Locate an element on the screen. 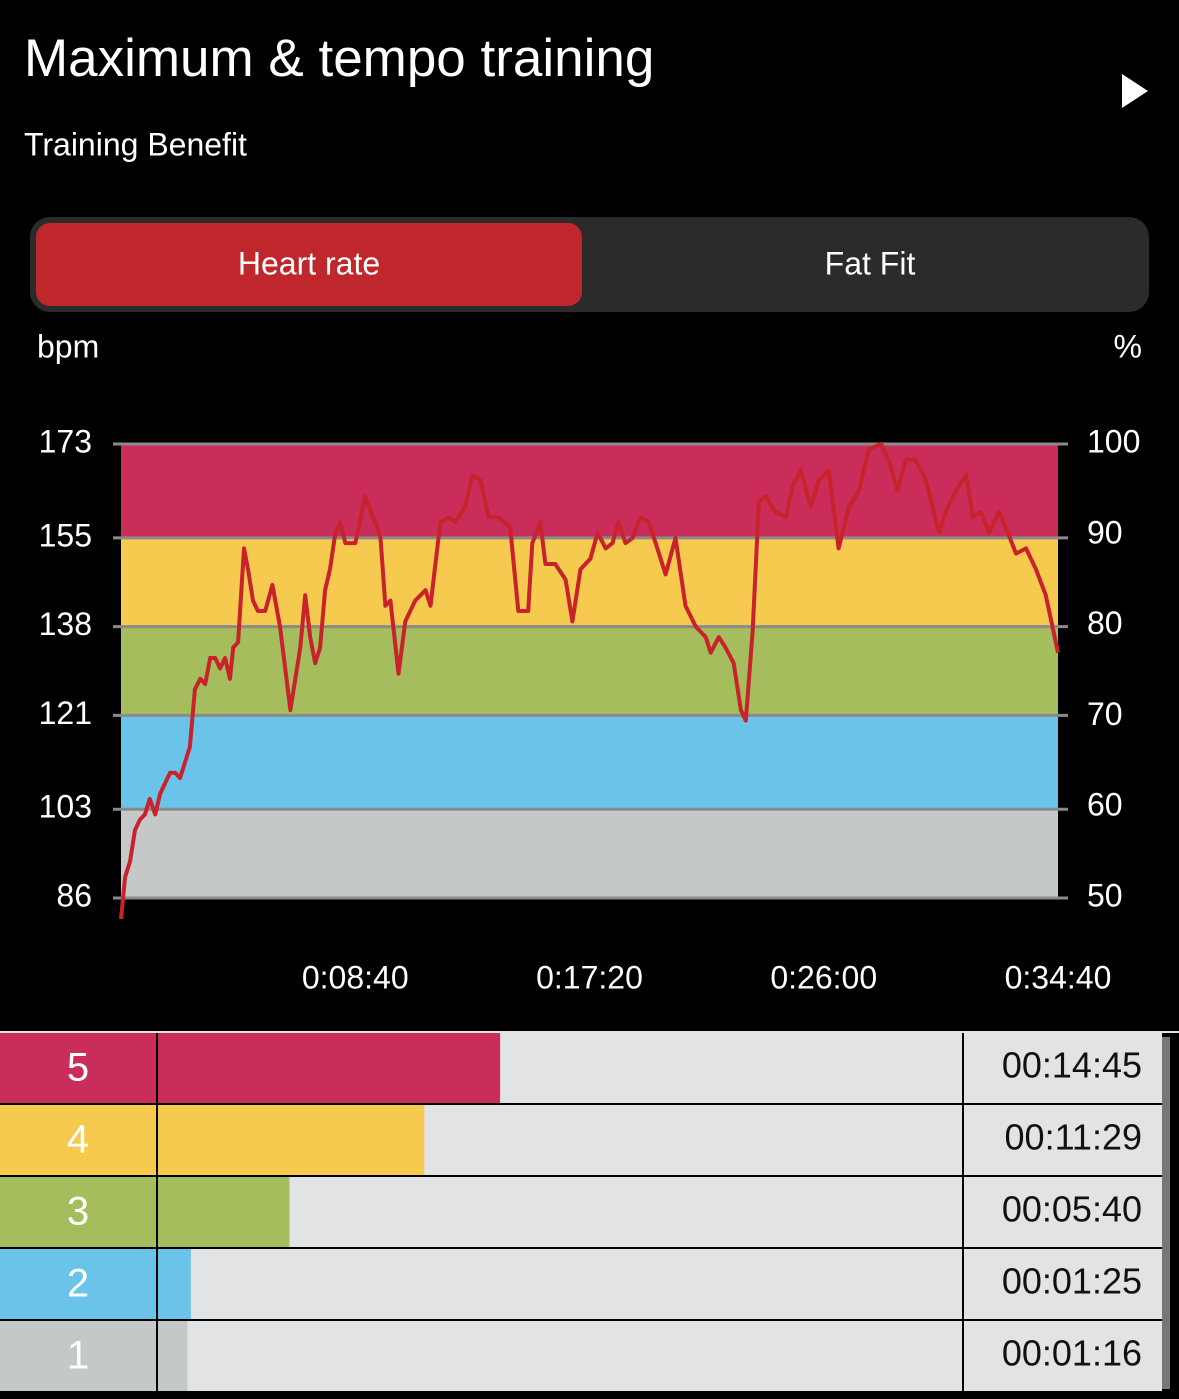 This screenshot has height=1399, width=1179. y2-tick-label: 50 is located at coordinates (1105, 895).